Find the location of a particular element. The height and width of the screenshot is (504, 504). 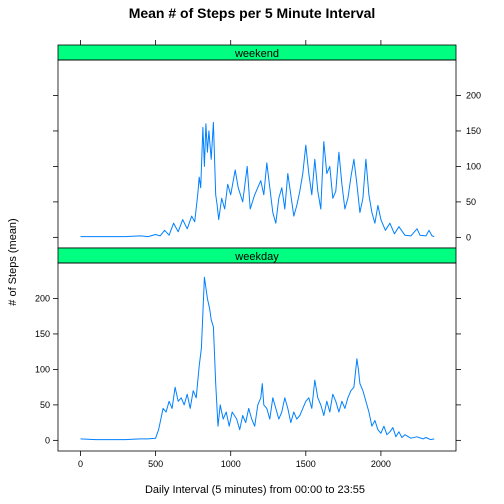

y-tick-label-weekday-200: 200 is located at coordinates (42, 298).